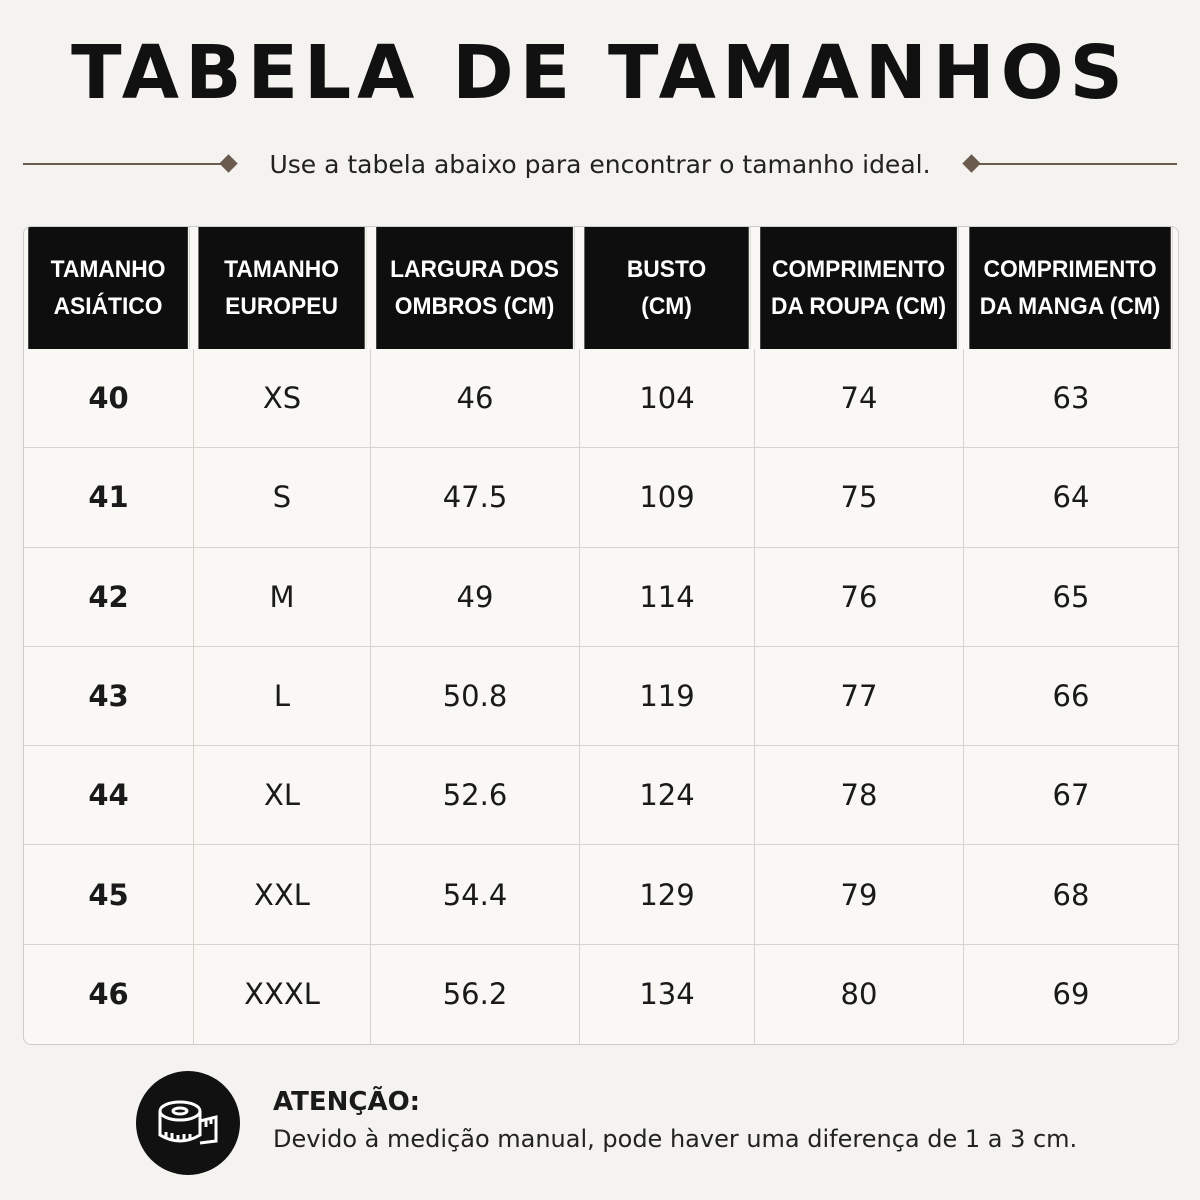 This screenshot has width=1200, height=1200. I want to click on cell: 124, so click(667, 796).